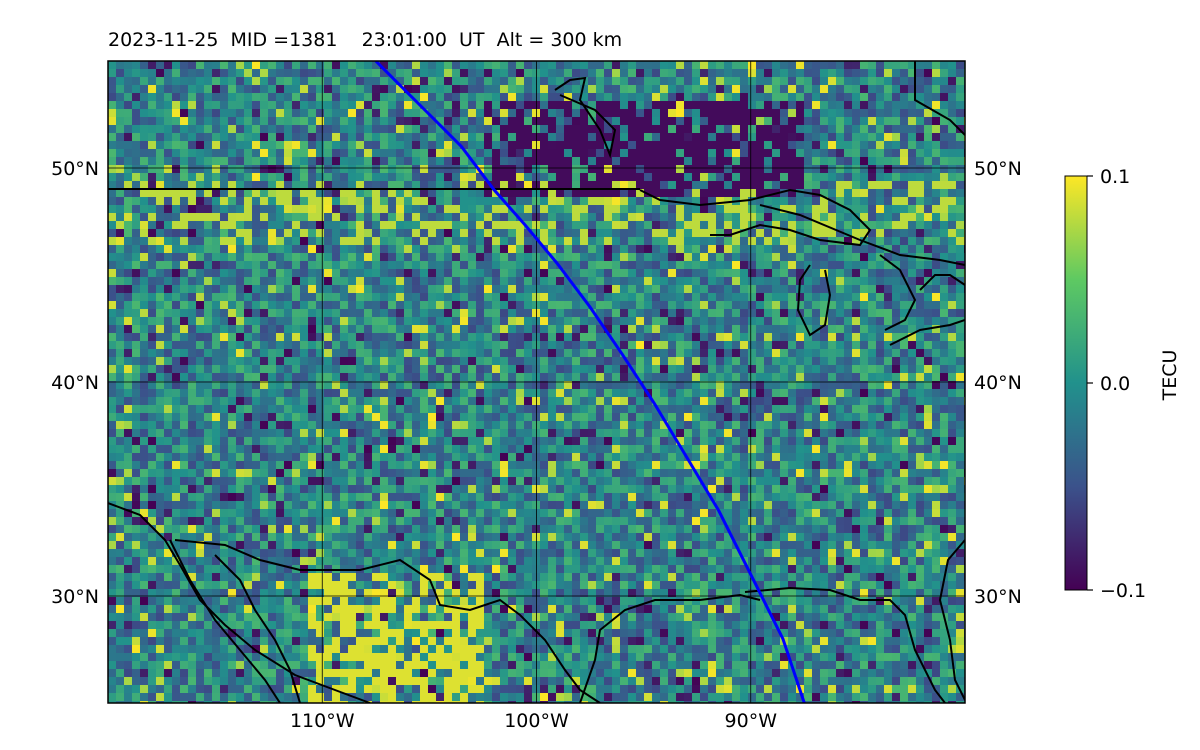 This screenshot has width=1200, height=750. I want to click on y-tick-label-left: 40°N, so click(75, 383).